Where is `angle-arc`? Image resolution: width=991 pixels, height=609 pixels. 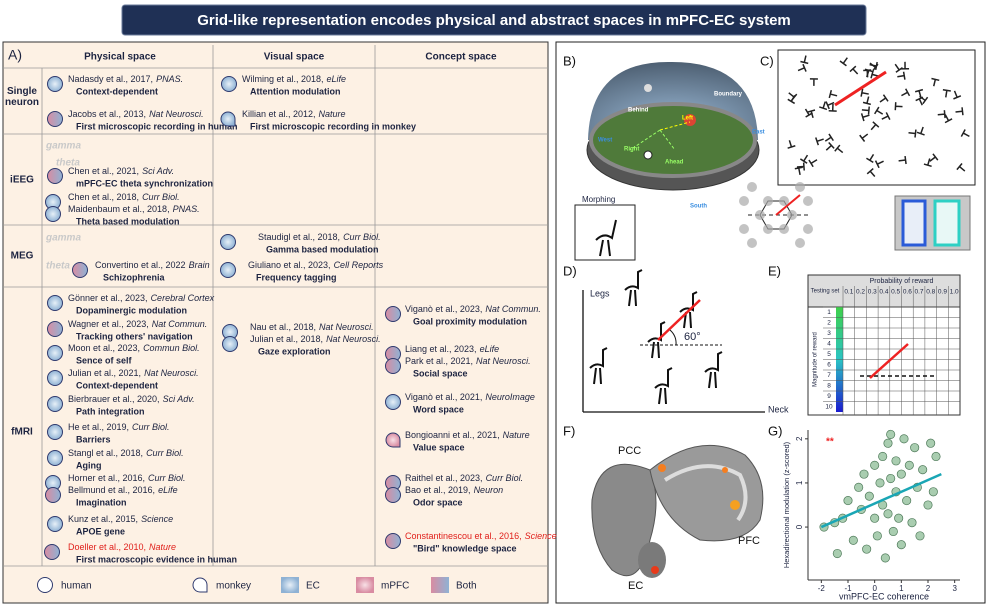 angle-arc is located at coordinates (673, 337).